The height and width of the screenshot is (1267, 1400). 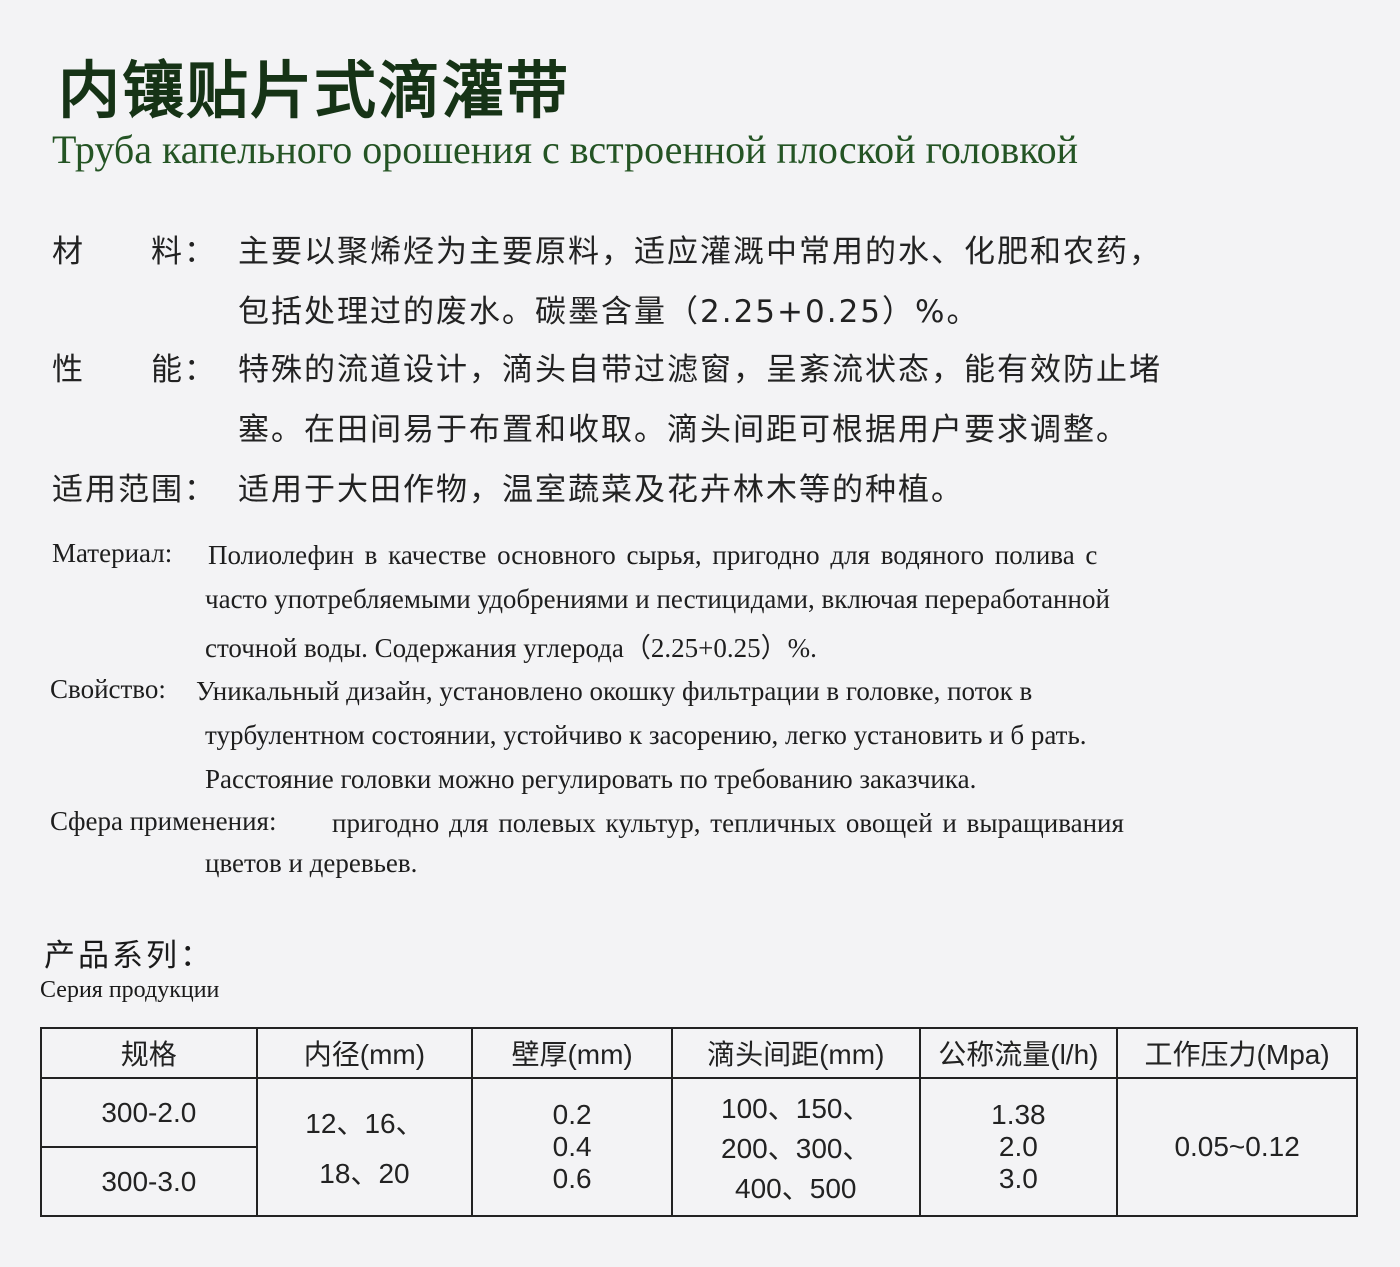 I want to click on page-title: 内镶贴片式滴灌带, so click(x=314, y=90).